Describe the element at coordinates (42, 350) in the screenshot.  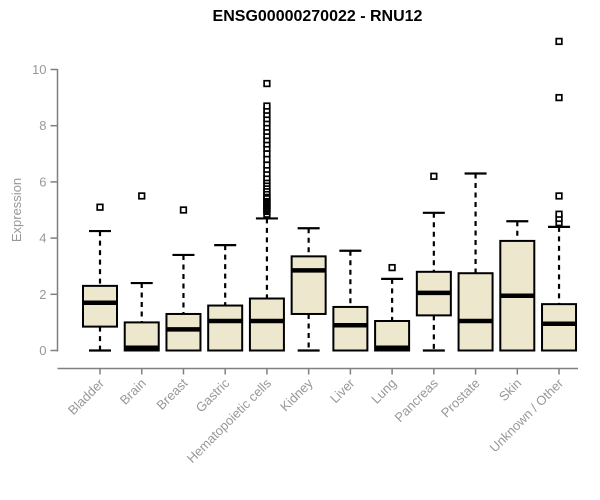
I see `y-tick-label: 0` at that location.